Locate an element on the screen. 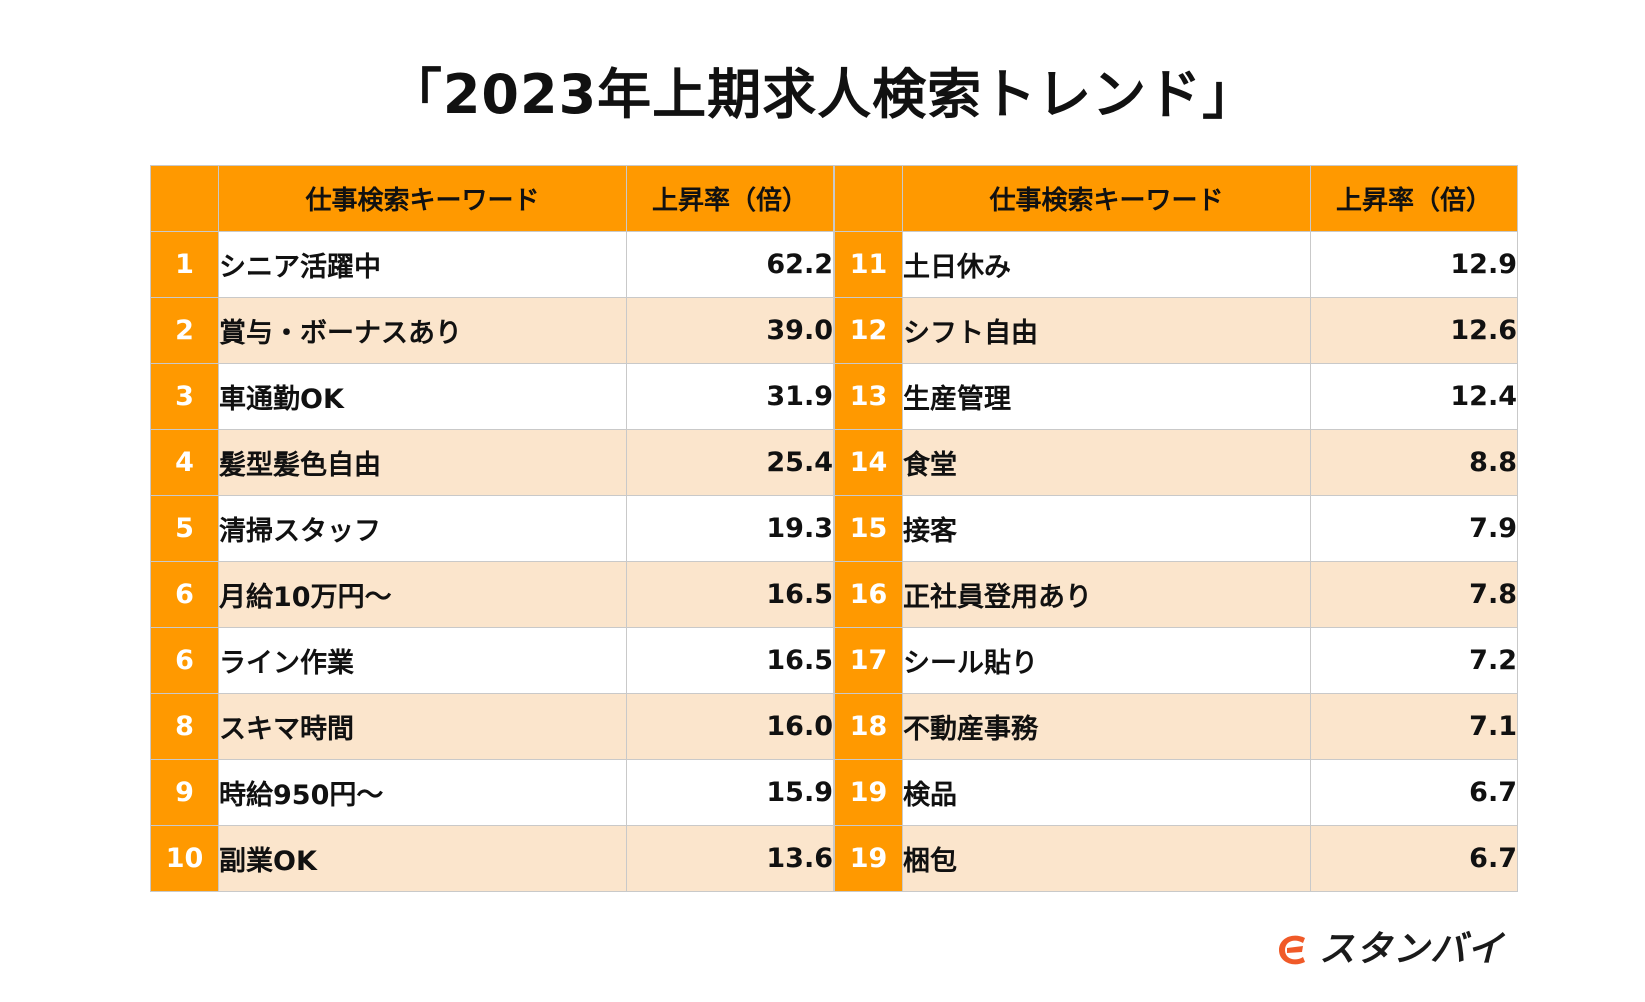 The height and width of the screenshot is (1002, 1645). keyword-cell: シール貼り is located at coordinates (1106, 660).